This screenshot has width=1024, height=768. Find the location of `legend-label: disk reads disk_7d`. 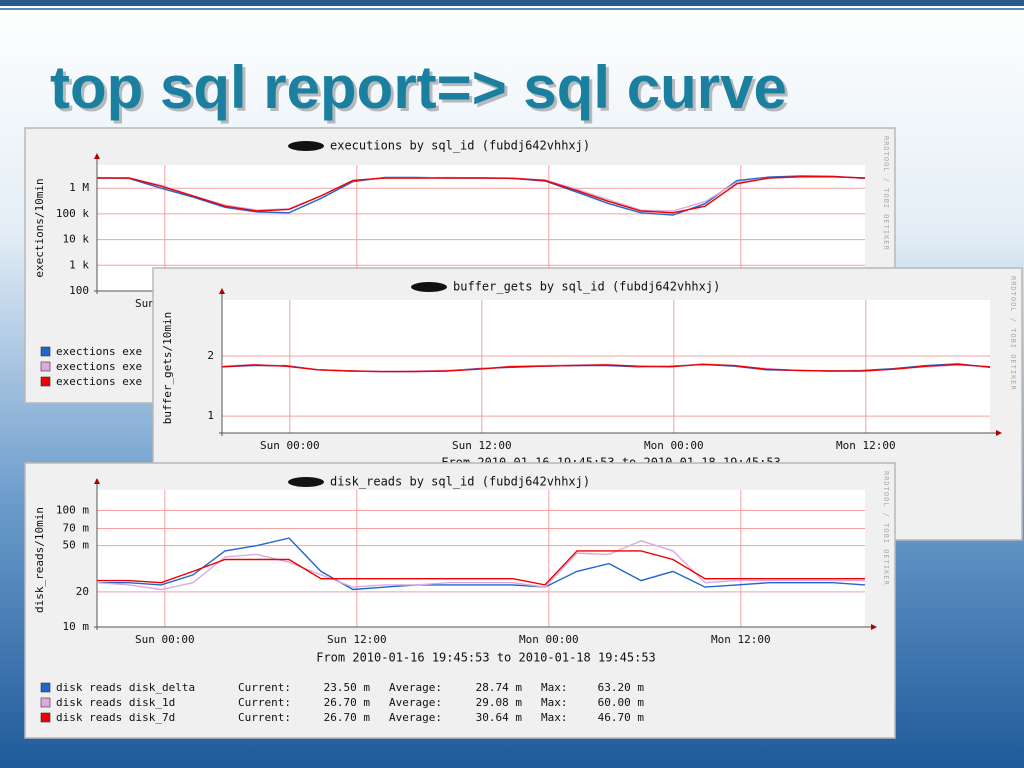

legend-label: disk reads disk_7d is located at coordinates (115, 717).